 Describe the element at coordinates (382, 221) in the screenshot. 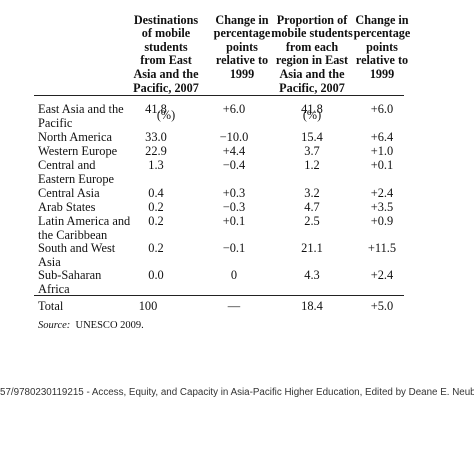

I see `table-cell: +0.9` at that location.